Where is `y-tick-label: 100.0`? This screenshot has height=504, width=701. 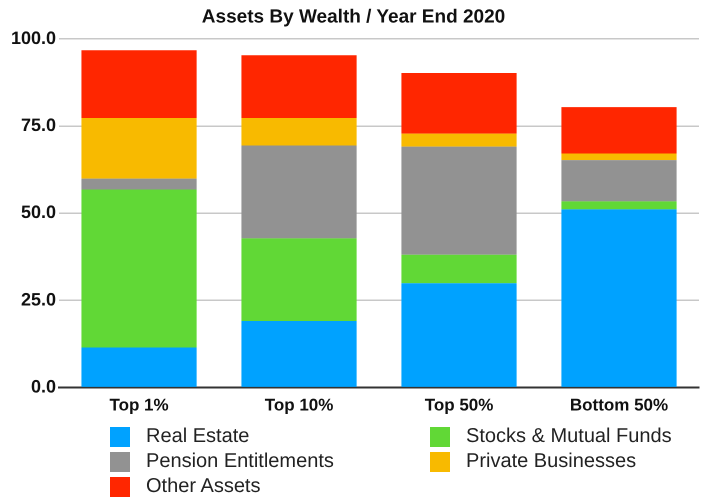
y-tick-label: 100.0 is located at coordinates (33, 38).